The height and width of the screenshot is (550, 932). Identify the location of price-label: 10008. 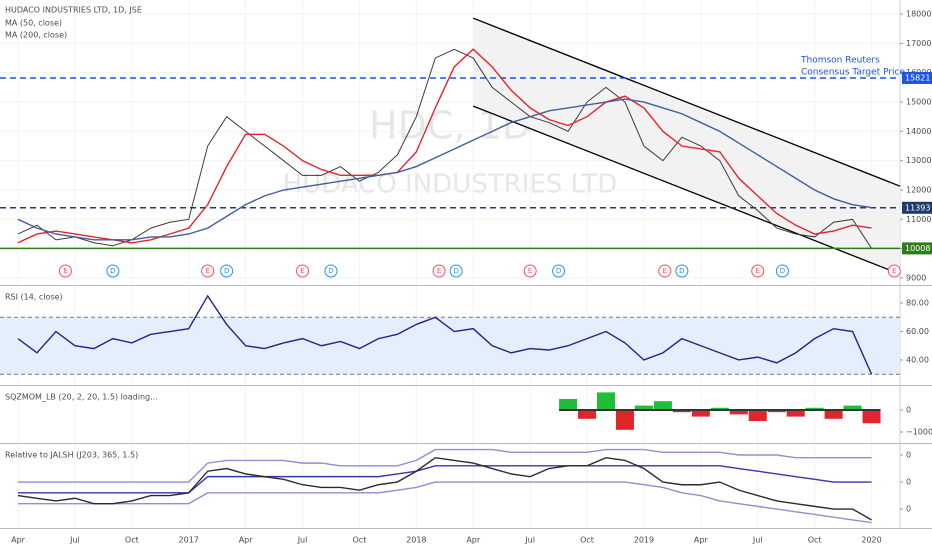
(917, 248).